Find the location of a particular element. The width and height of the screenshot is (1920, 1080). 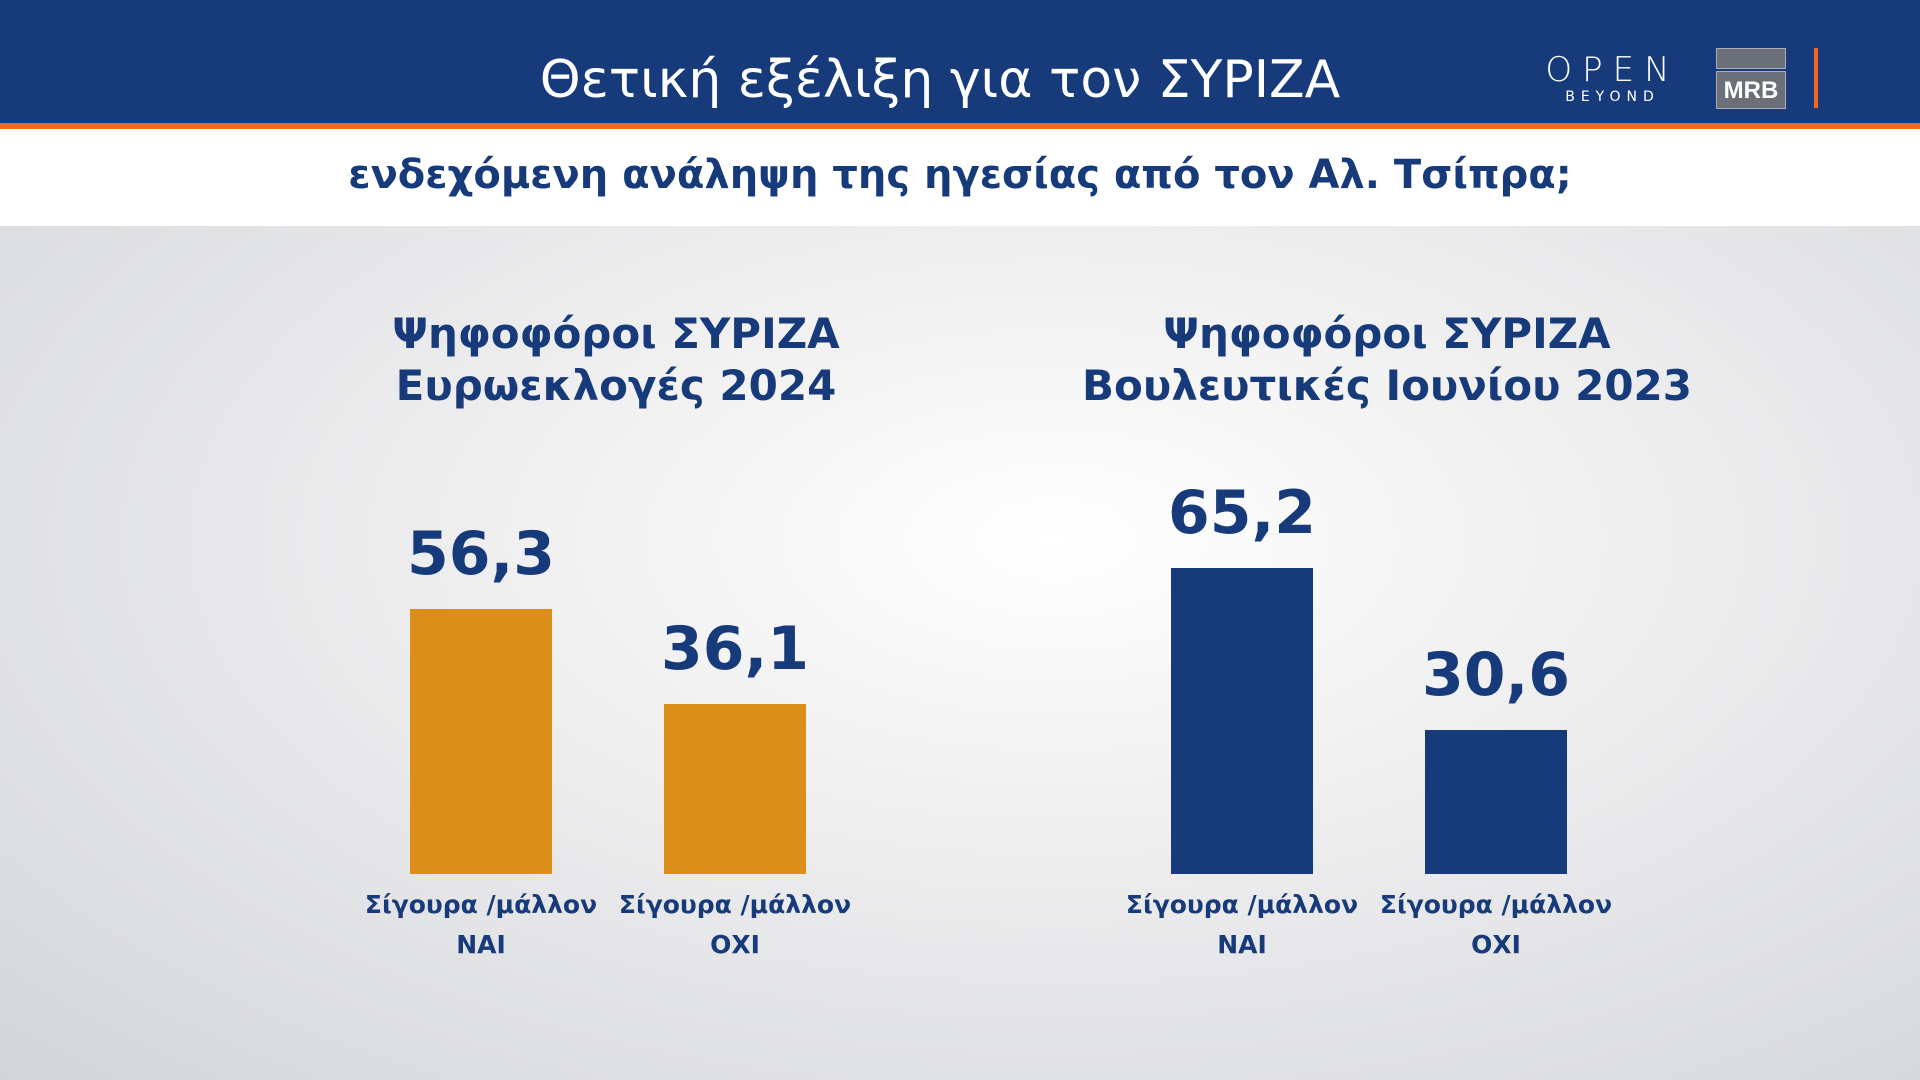

mrb-logo: MRB is located at coordinates (1751, 78).